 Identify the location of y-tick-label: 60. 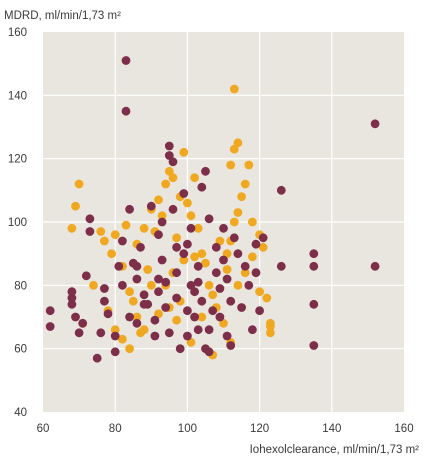
(20, 350).